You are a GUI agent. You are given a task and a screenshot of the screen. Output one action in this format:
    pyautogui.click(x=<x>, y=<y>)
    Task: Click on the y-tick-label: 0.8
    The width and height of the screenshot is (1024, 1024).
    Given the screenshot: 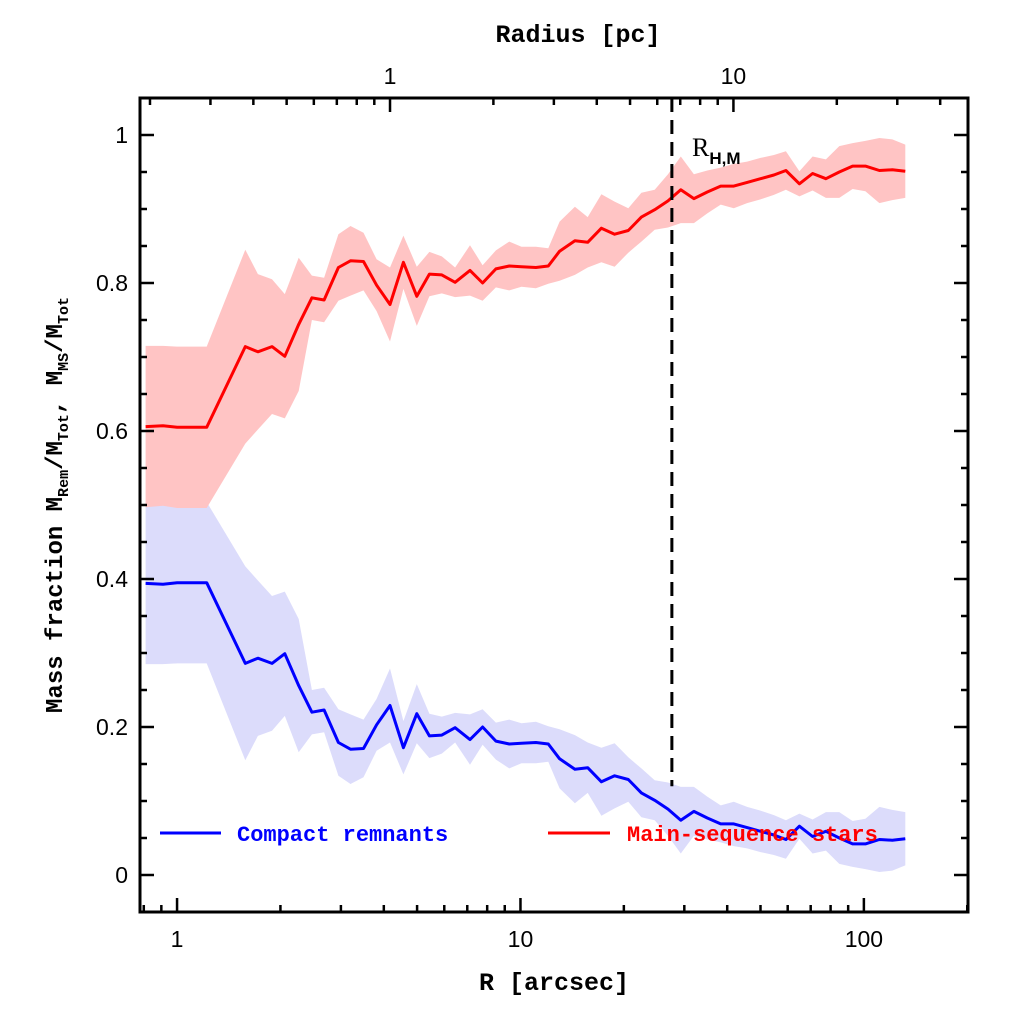 What is the action you would take?
    pyautogui.click(x=112, y=283)
    